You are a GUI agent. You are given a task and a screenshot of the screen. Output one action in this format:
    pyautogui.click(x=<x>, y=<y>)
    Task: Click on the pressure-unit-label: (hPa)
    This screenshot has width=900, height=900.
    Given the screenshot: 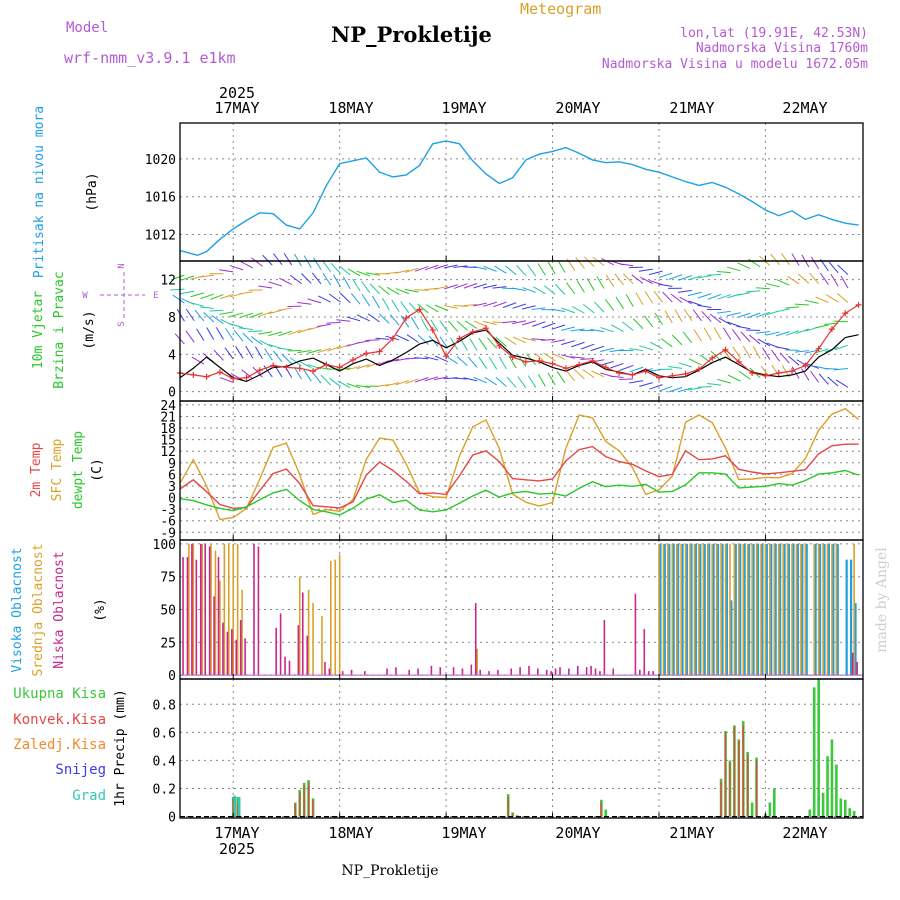 What is the action you would take?
    pyautogui.click(x=92, y=191)
    